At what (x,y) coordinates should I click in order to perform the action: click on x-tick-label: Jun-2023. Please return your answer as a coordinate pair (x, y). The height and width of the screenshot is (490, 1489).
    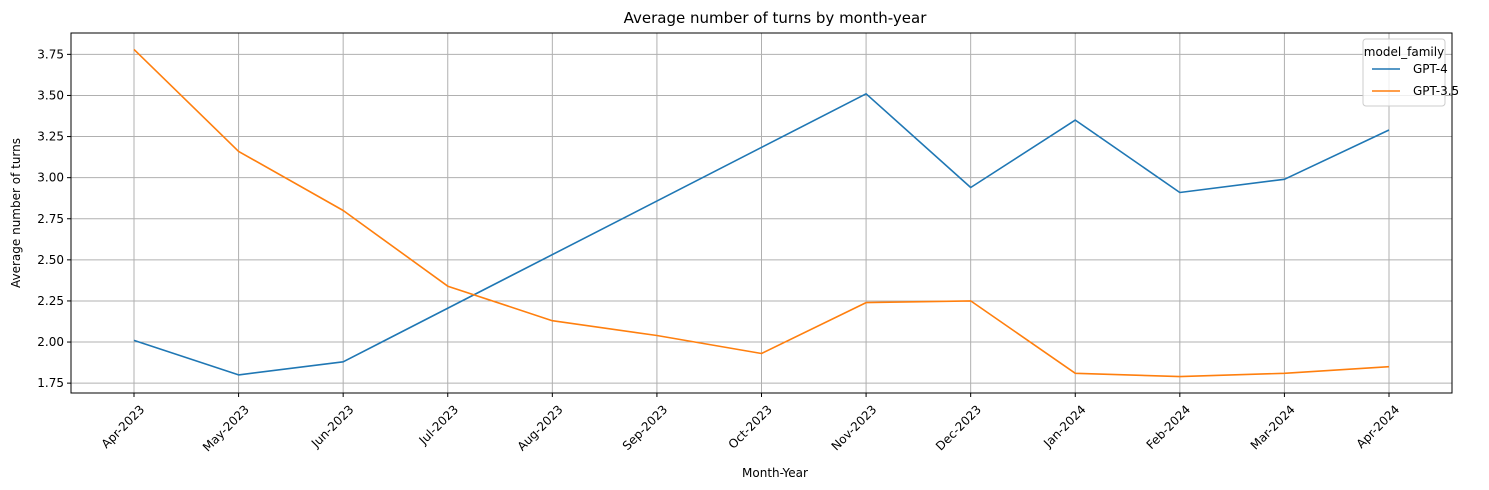
    Looking at the image, I should click on (332, 426).